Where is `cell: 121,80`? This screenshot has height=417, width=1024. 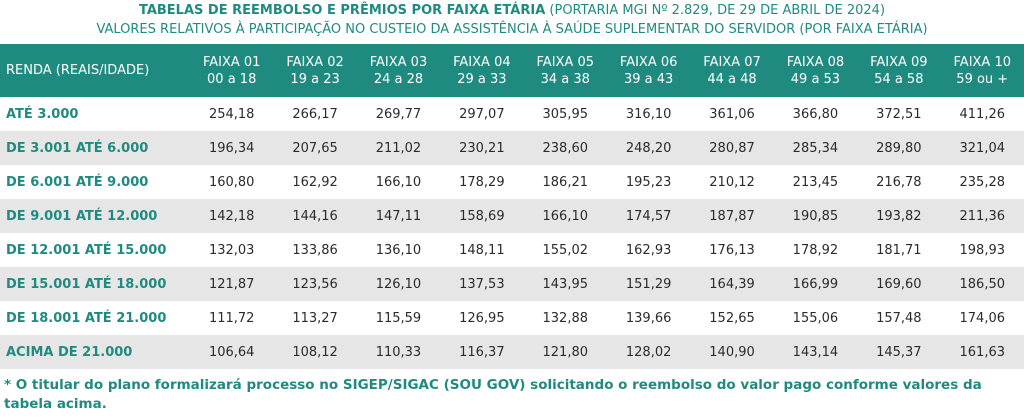
cell: 121,80 is located at coordinates (565, 352).